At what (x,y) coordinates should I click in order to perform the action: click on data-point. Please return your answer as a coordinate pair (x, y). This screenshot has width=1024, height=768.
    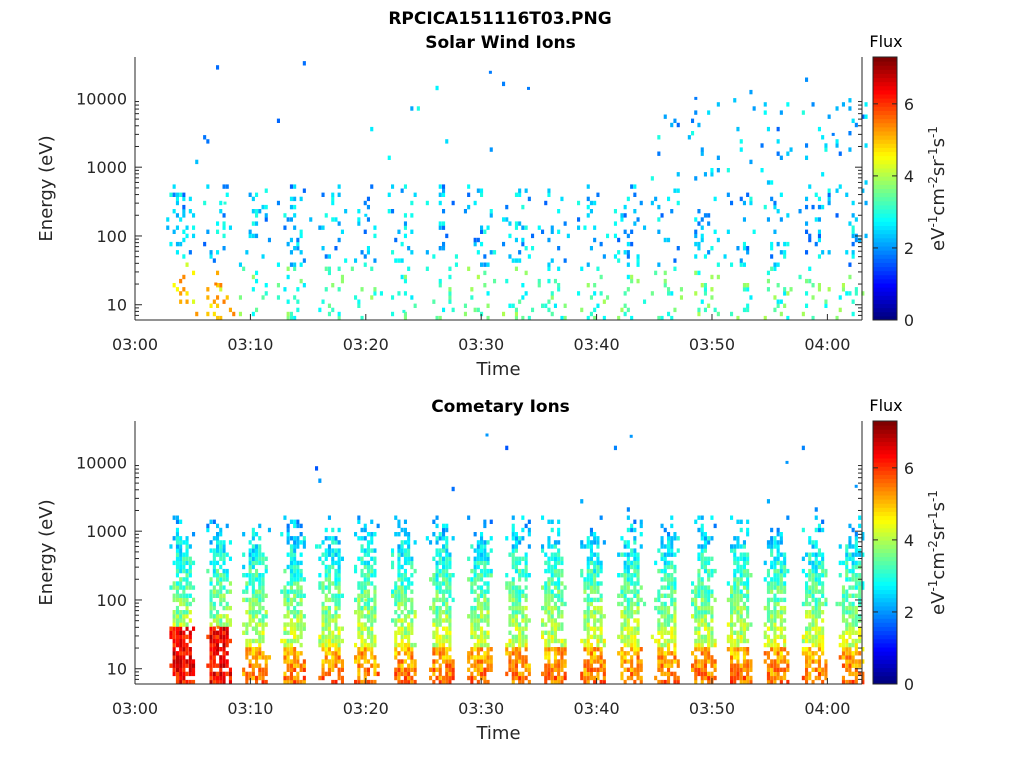
    Looking at the image, I should click on (216, 284).